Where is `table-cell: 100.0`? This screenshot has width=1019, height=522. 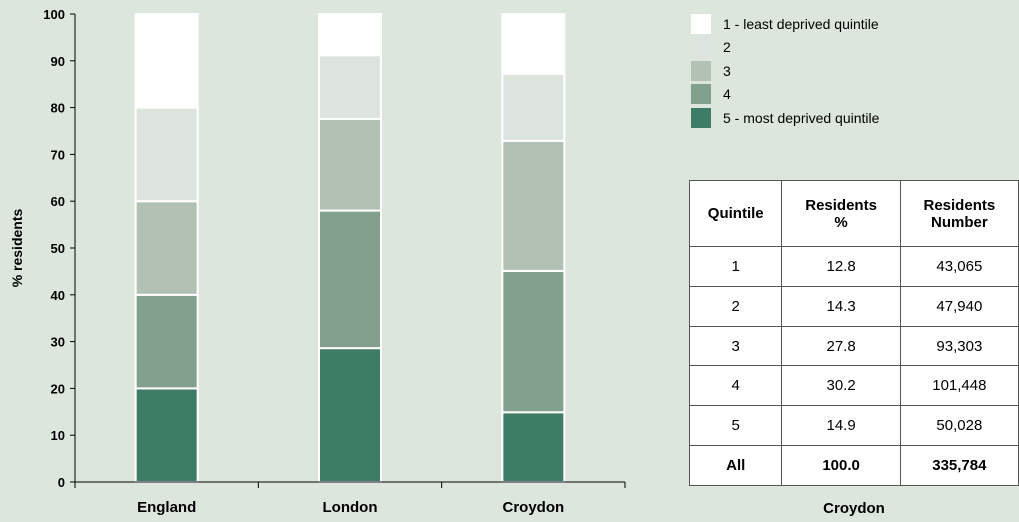 table-cell: 100.0 is located at coordinates (841, 465).